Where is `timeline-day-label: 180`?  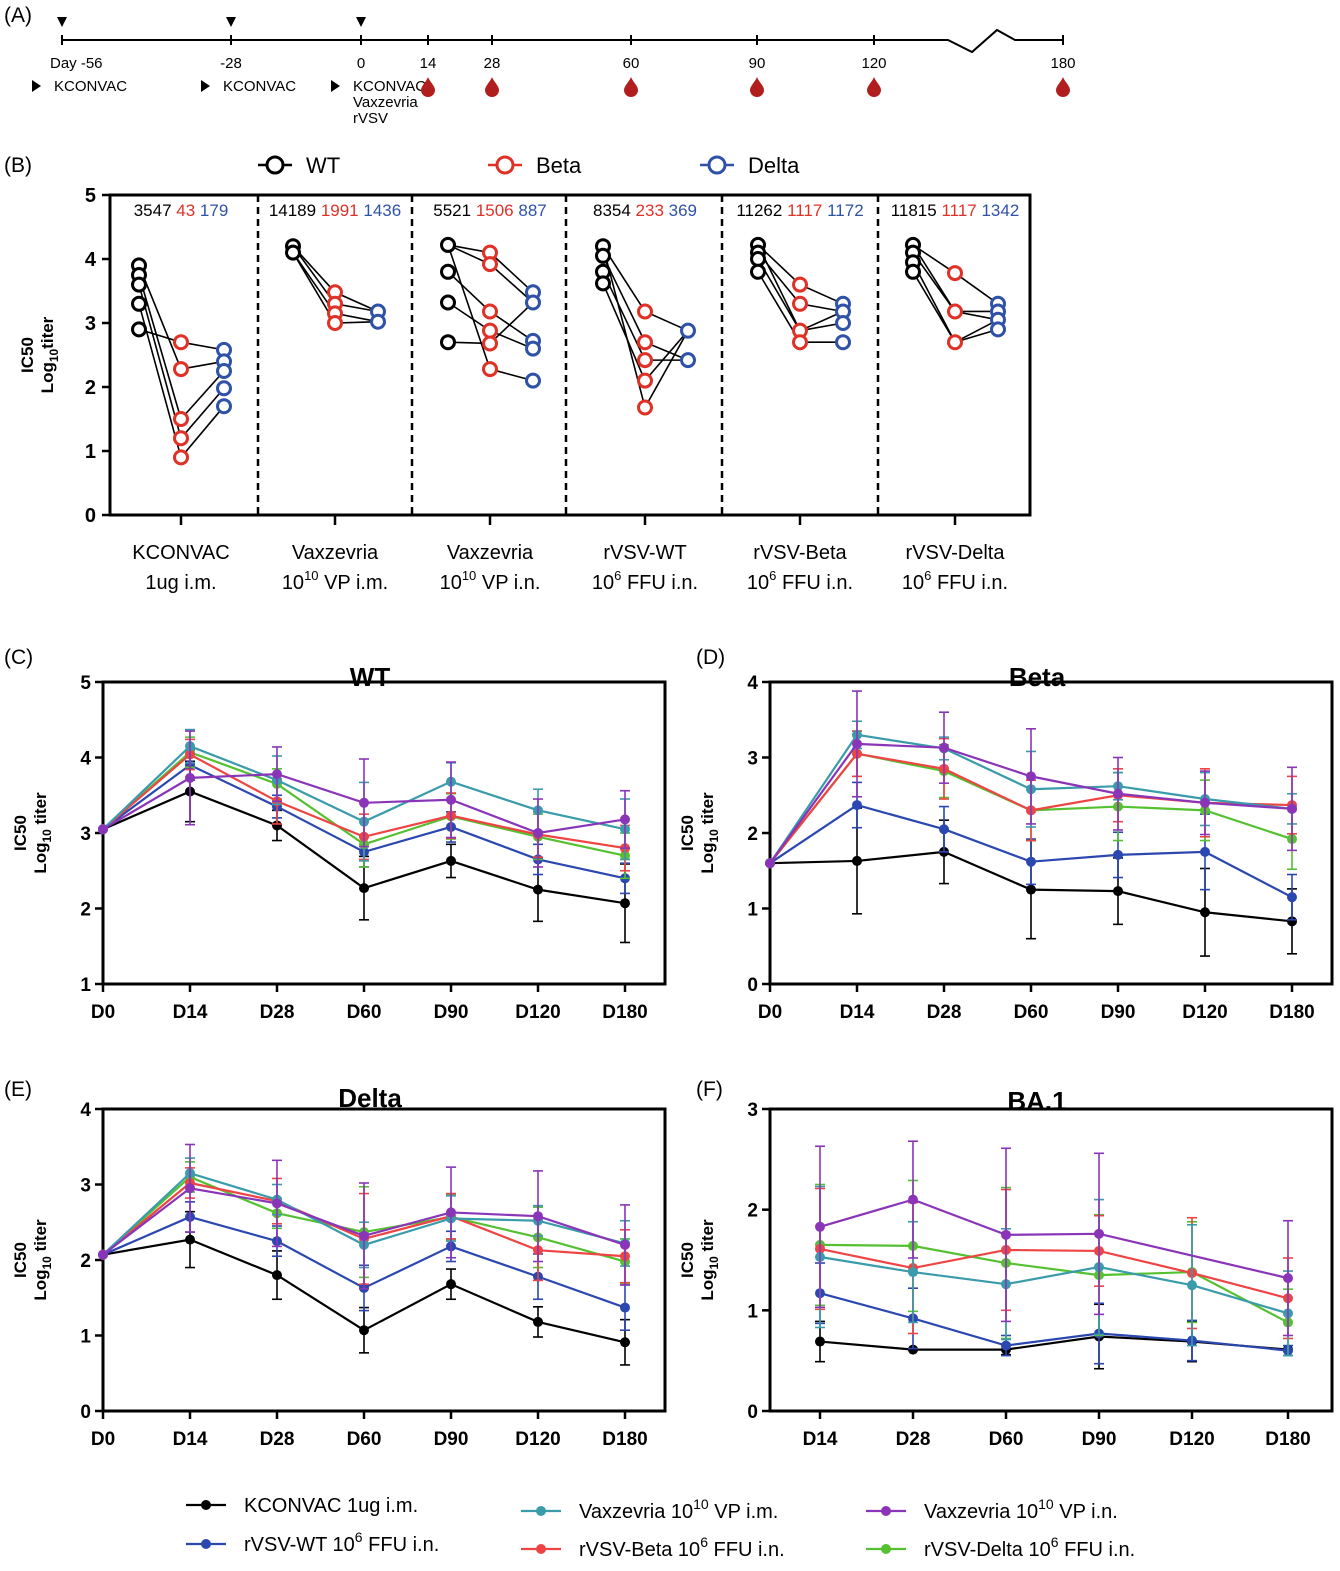
timeline-day-label: 180 is located at coordinates (1062, 63).